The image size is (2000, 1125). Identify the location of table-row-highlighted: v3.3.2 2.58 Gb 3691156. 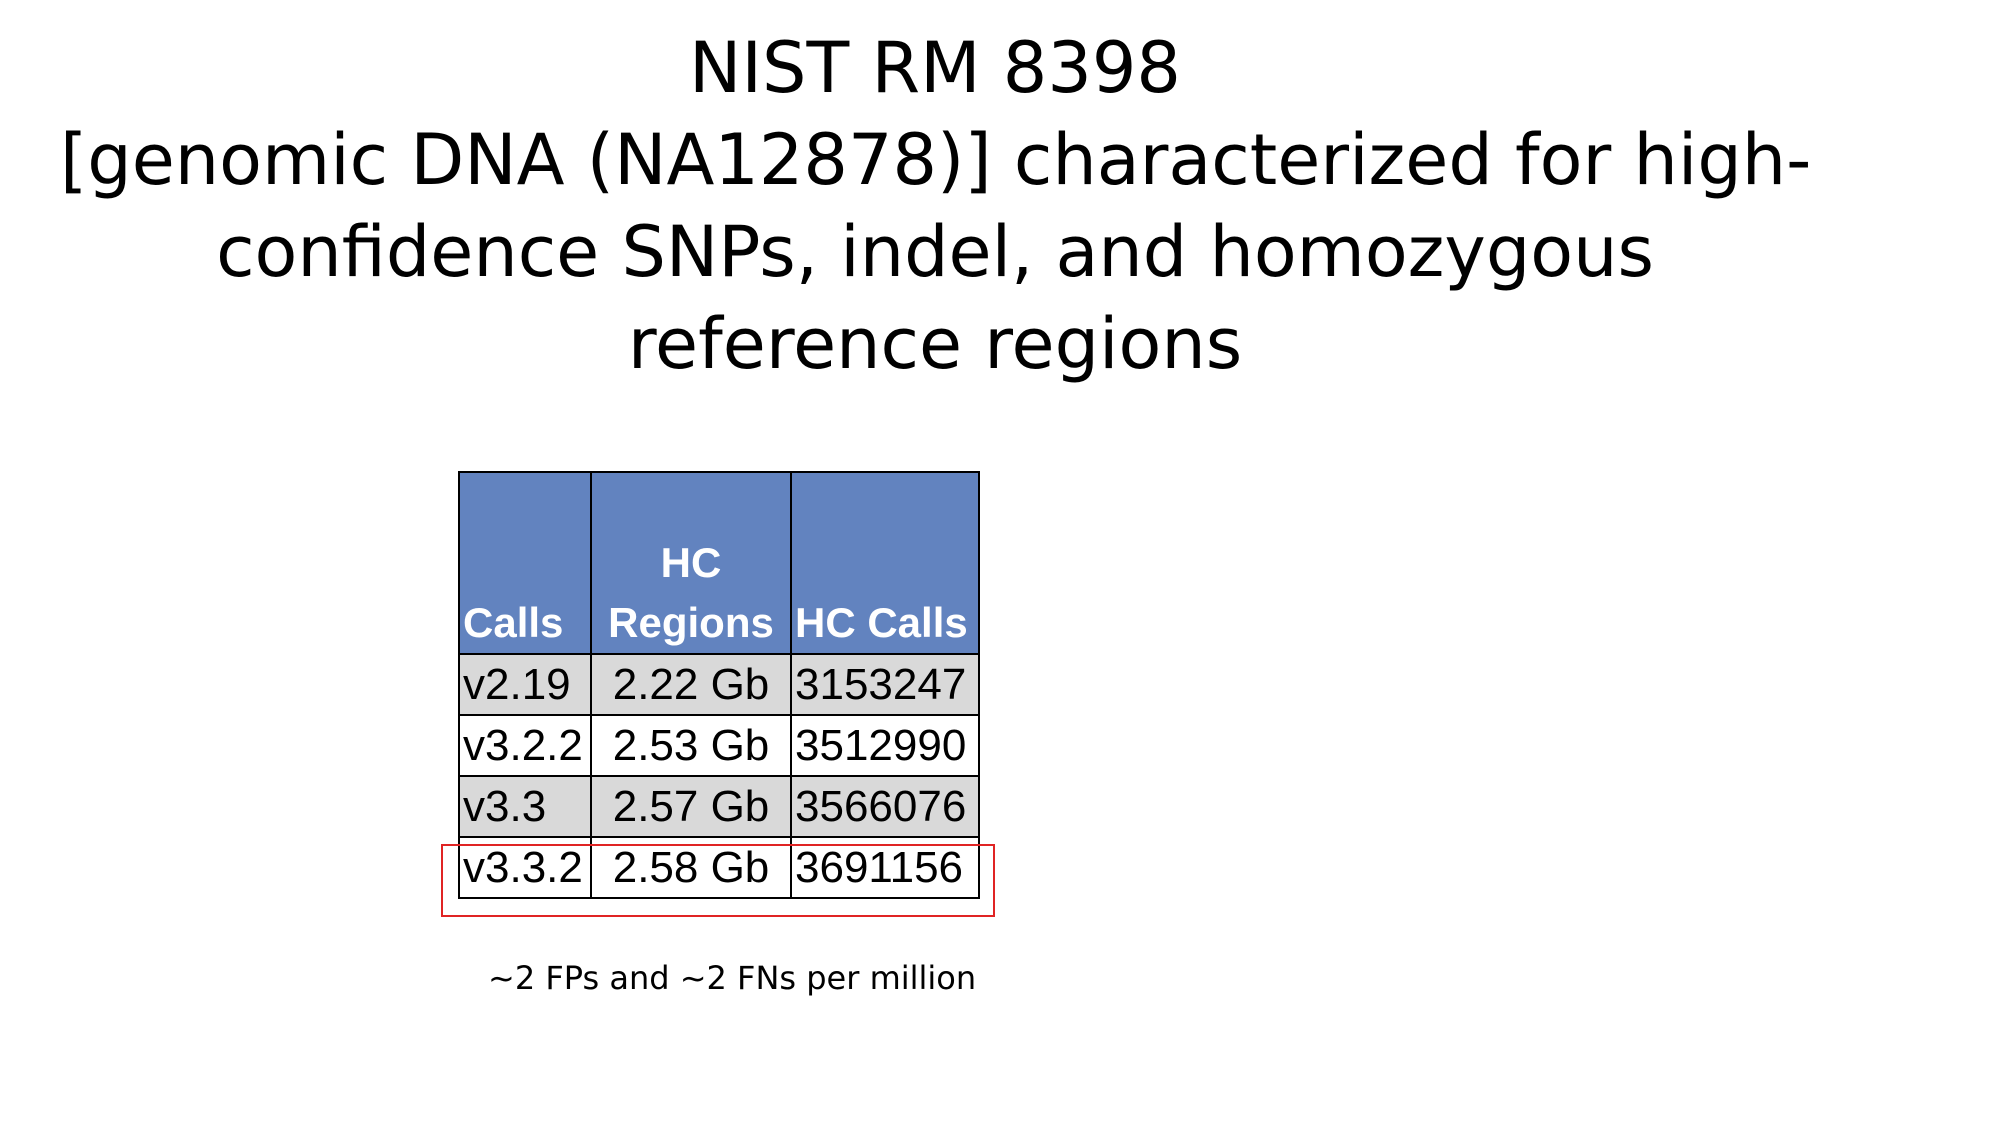
(719, 867).